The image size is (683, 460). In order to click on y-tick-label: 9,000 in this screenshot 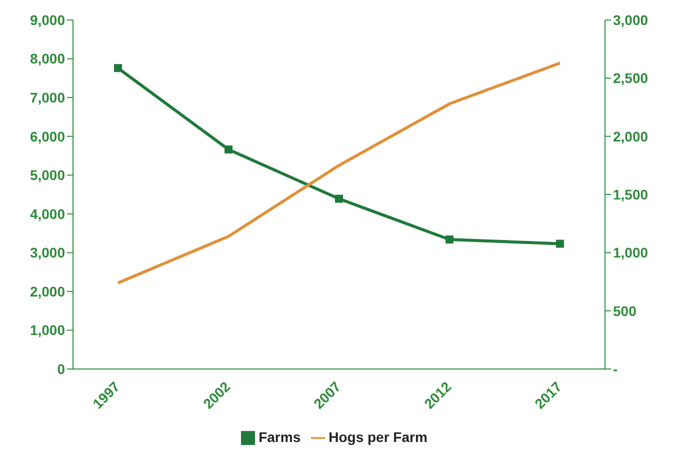, I will do `click(48, 20)`.